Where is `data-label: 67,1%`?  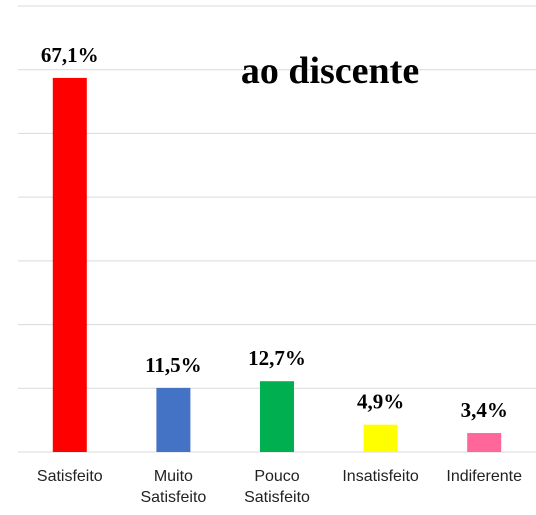 data-label: 67,1% is located at coordinates (70, 55).